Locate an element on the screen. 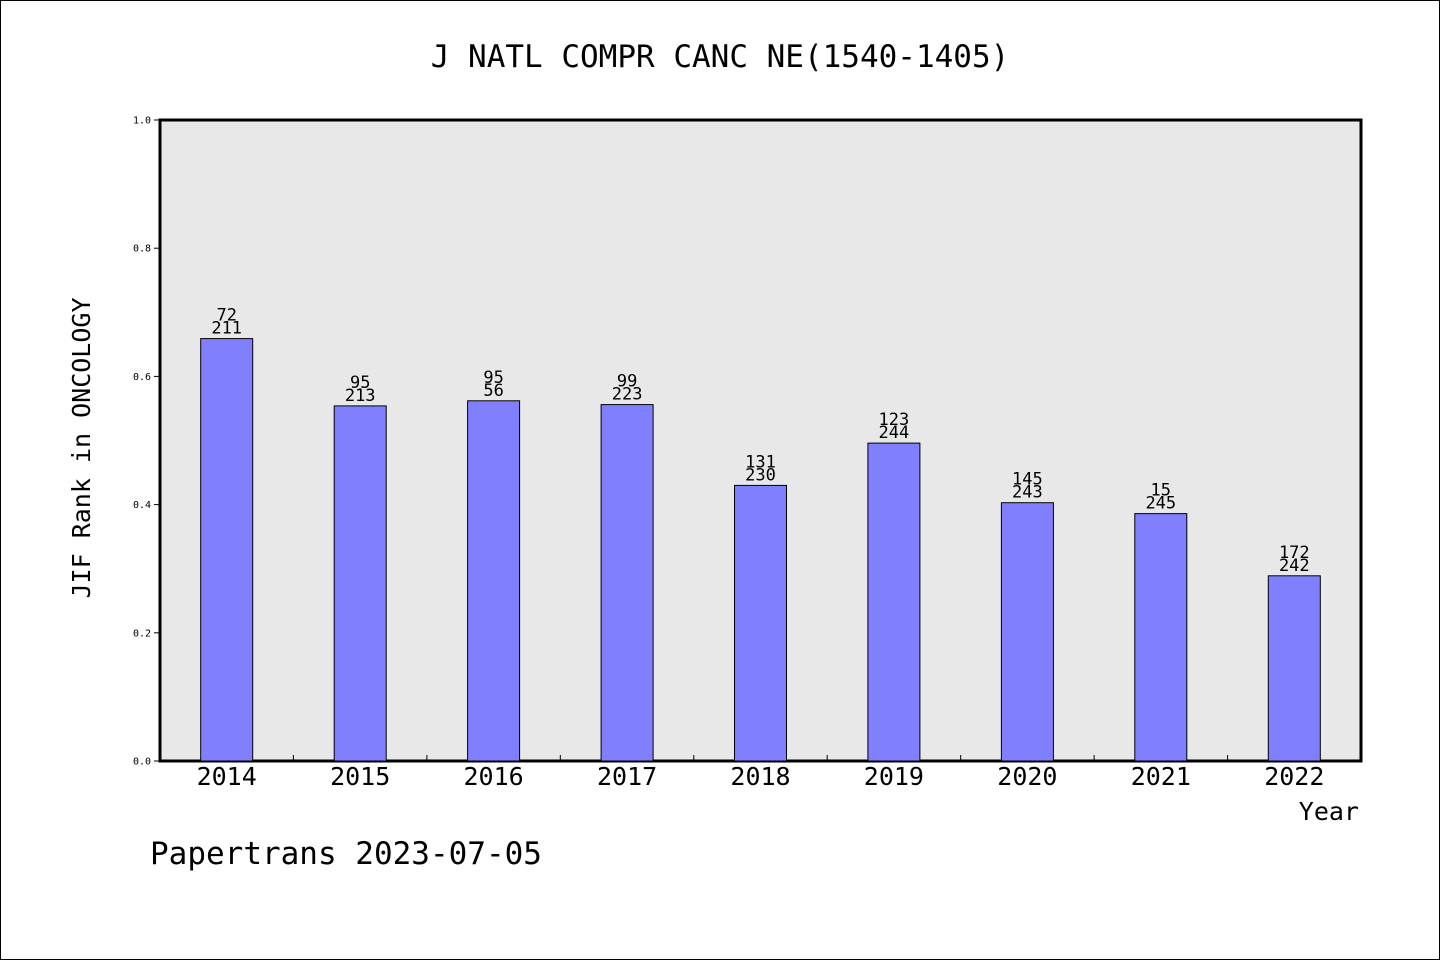 The image size is (1440, 960). bar-2022 is located at coordinates (1294, 668).